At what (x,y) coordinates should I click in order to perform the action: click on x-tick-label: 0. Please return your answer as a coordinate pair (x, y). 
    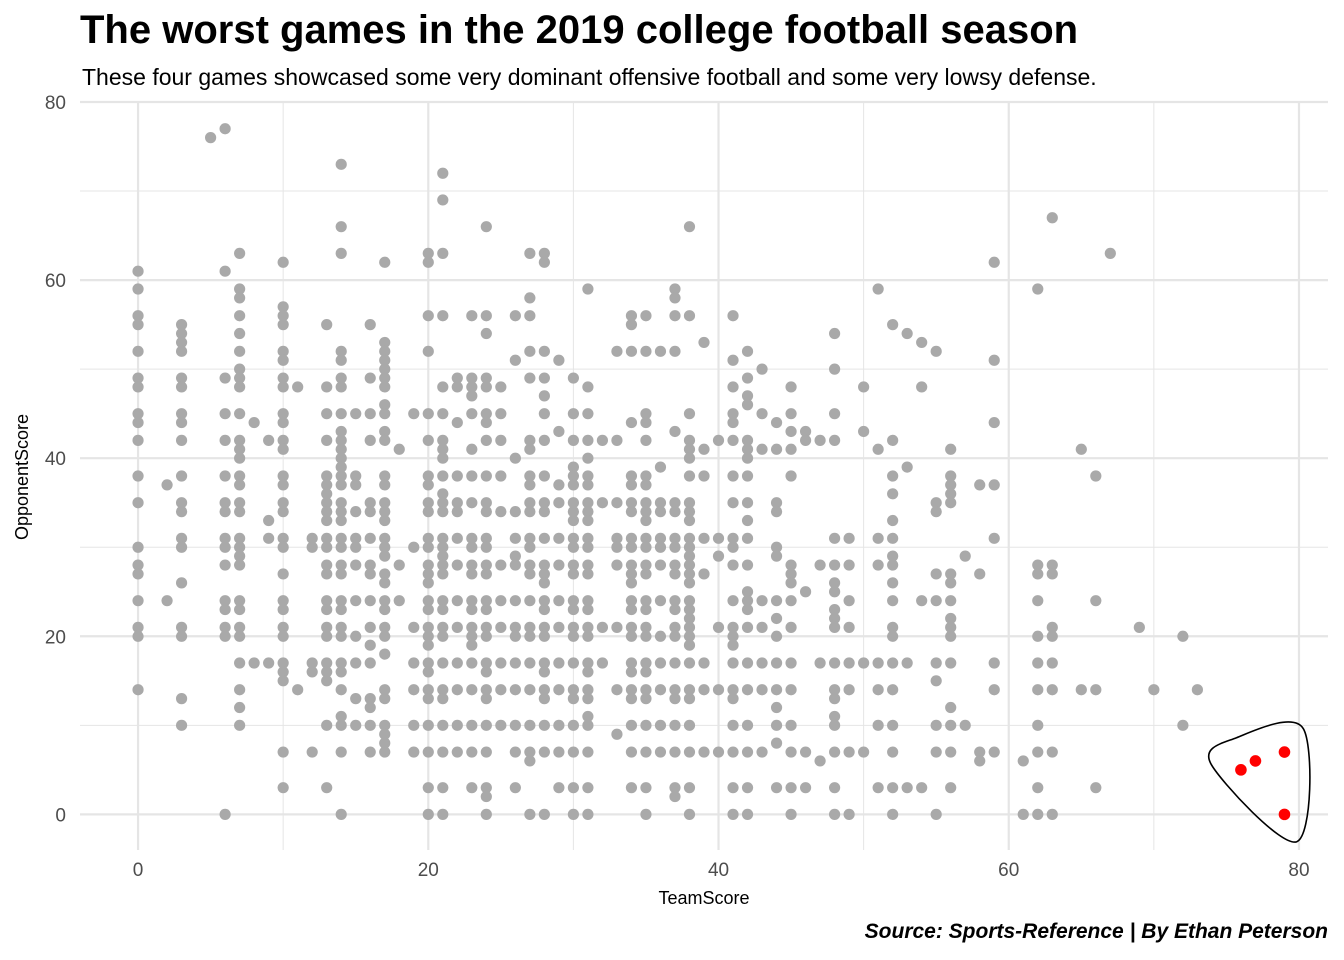
    Looking at the image, I should click on (138, 870).